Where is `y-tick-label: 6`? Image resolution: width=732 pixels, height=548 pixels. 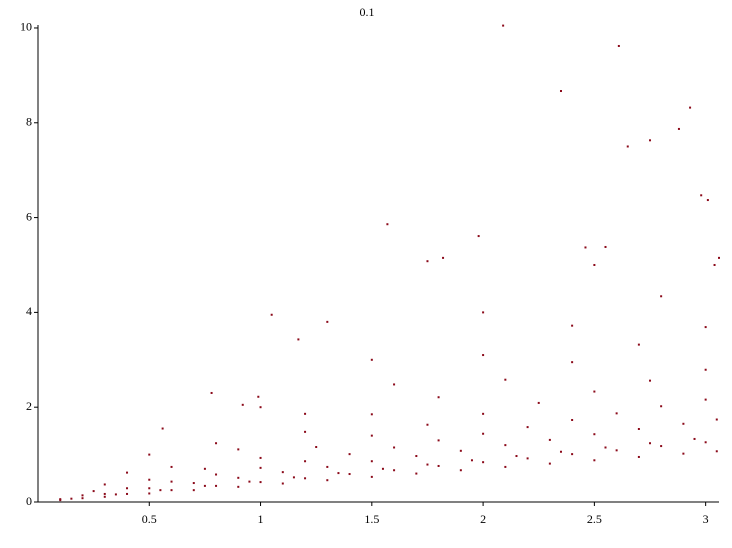
y-tick-label: 6 is located at coordinates (29, 216).